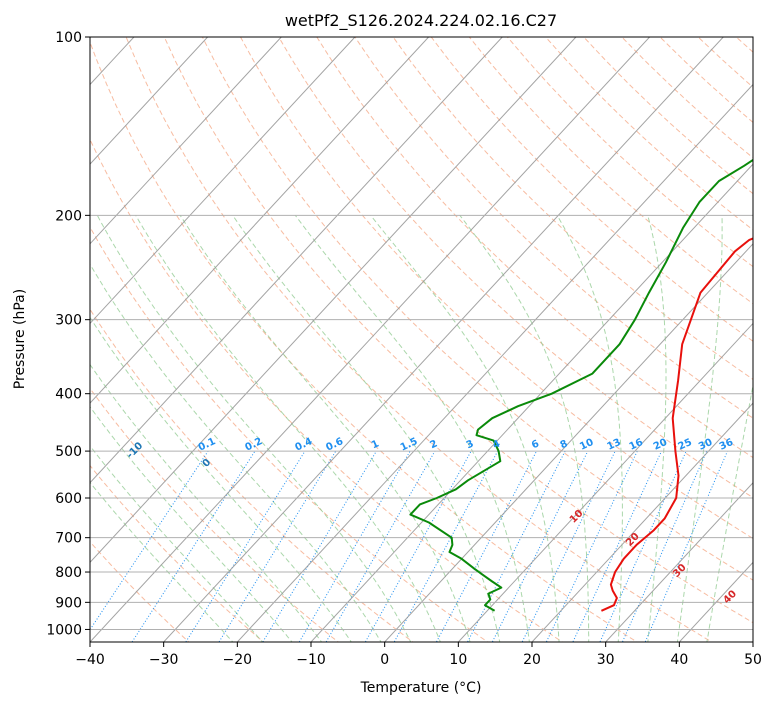 Image resolution: width=775 pixels, height=708 pixels. Describe the element at coordinates (68, 38) in the screenshot. I see `y-tick-label: 100` at that location.